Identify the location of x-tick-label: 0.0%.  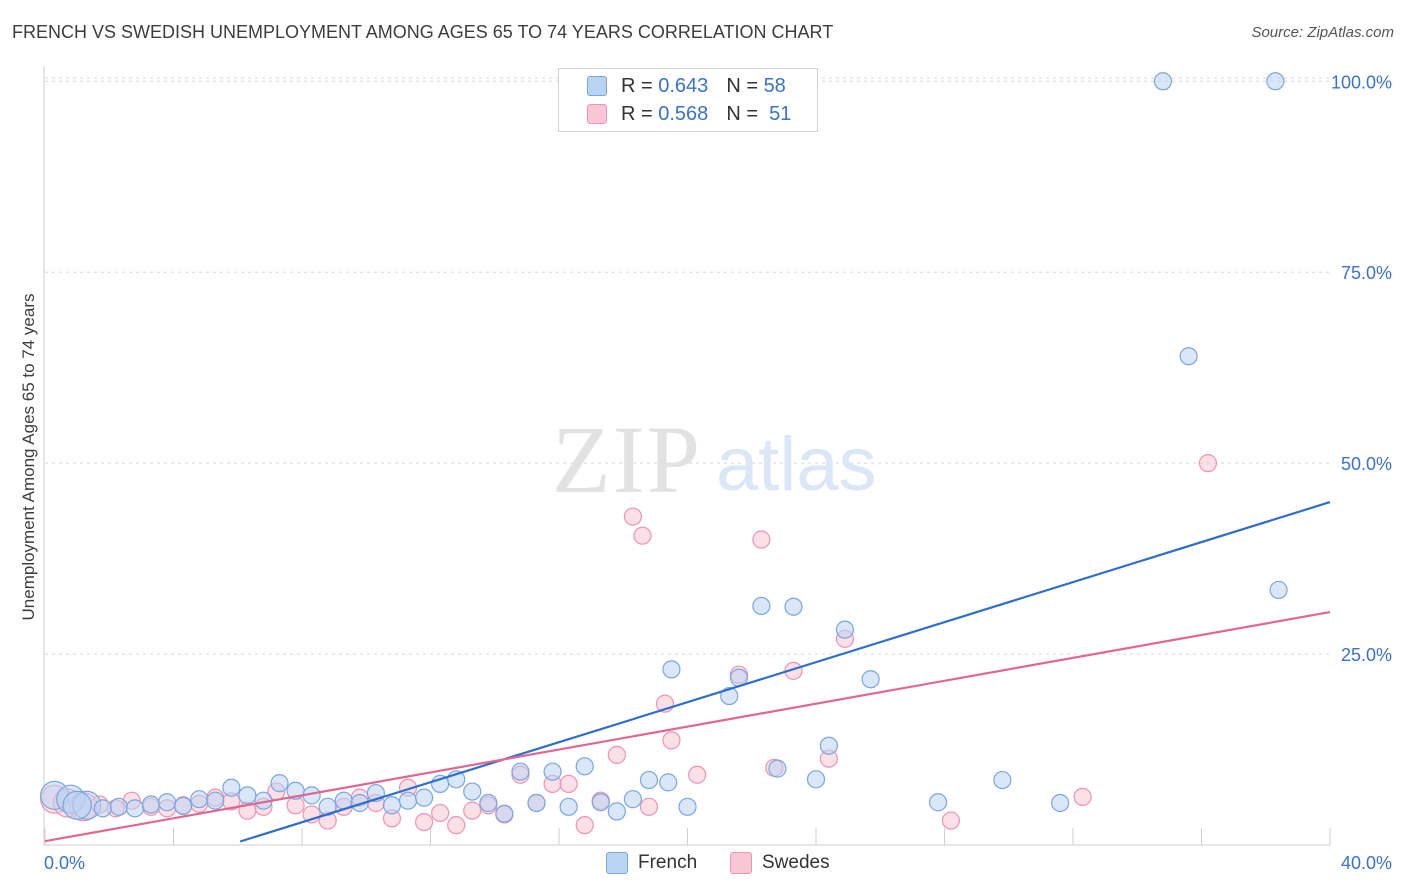
(64, 863).